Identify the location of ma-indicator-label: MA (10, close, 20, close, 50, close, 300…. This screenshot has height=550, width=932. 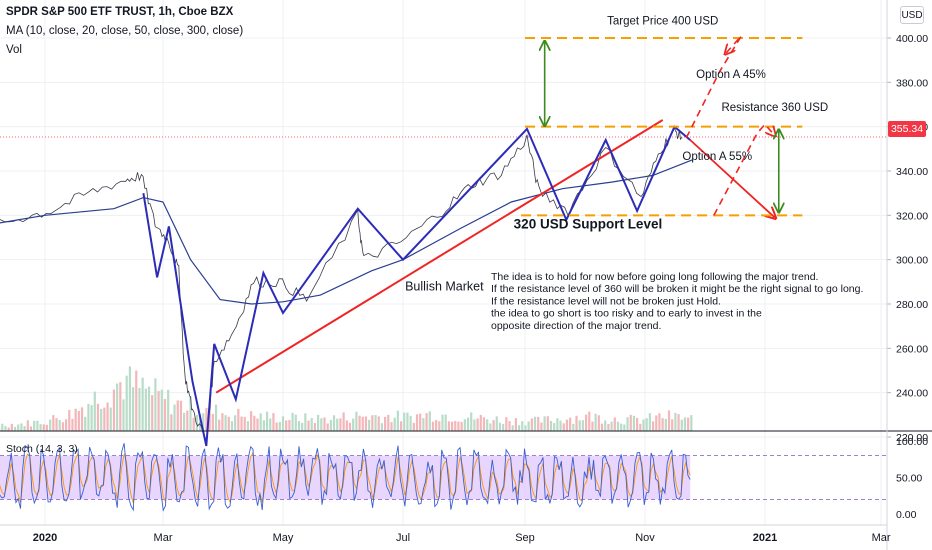
(125, 31).